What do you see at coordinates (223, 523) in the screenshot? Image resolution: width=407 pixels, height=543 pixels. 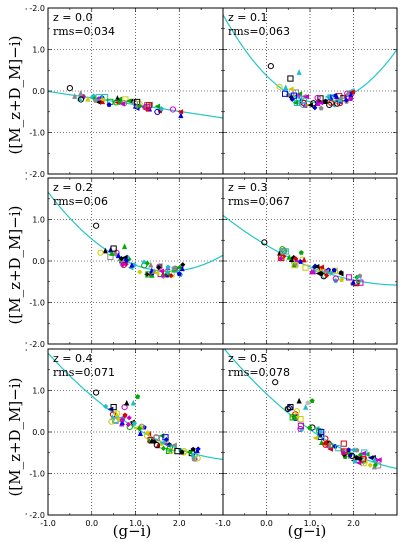 I see `x-tick-label: -1.0` at bounding box center [223, 523].